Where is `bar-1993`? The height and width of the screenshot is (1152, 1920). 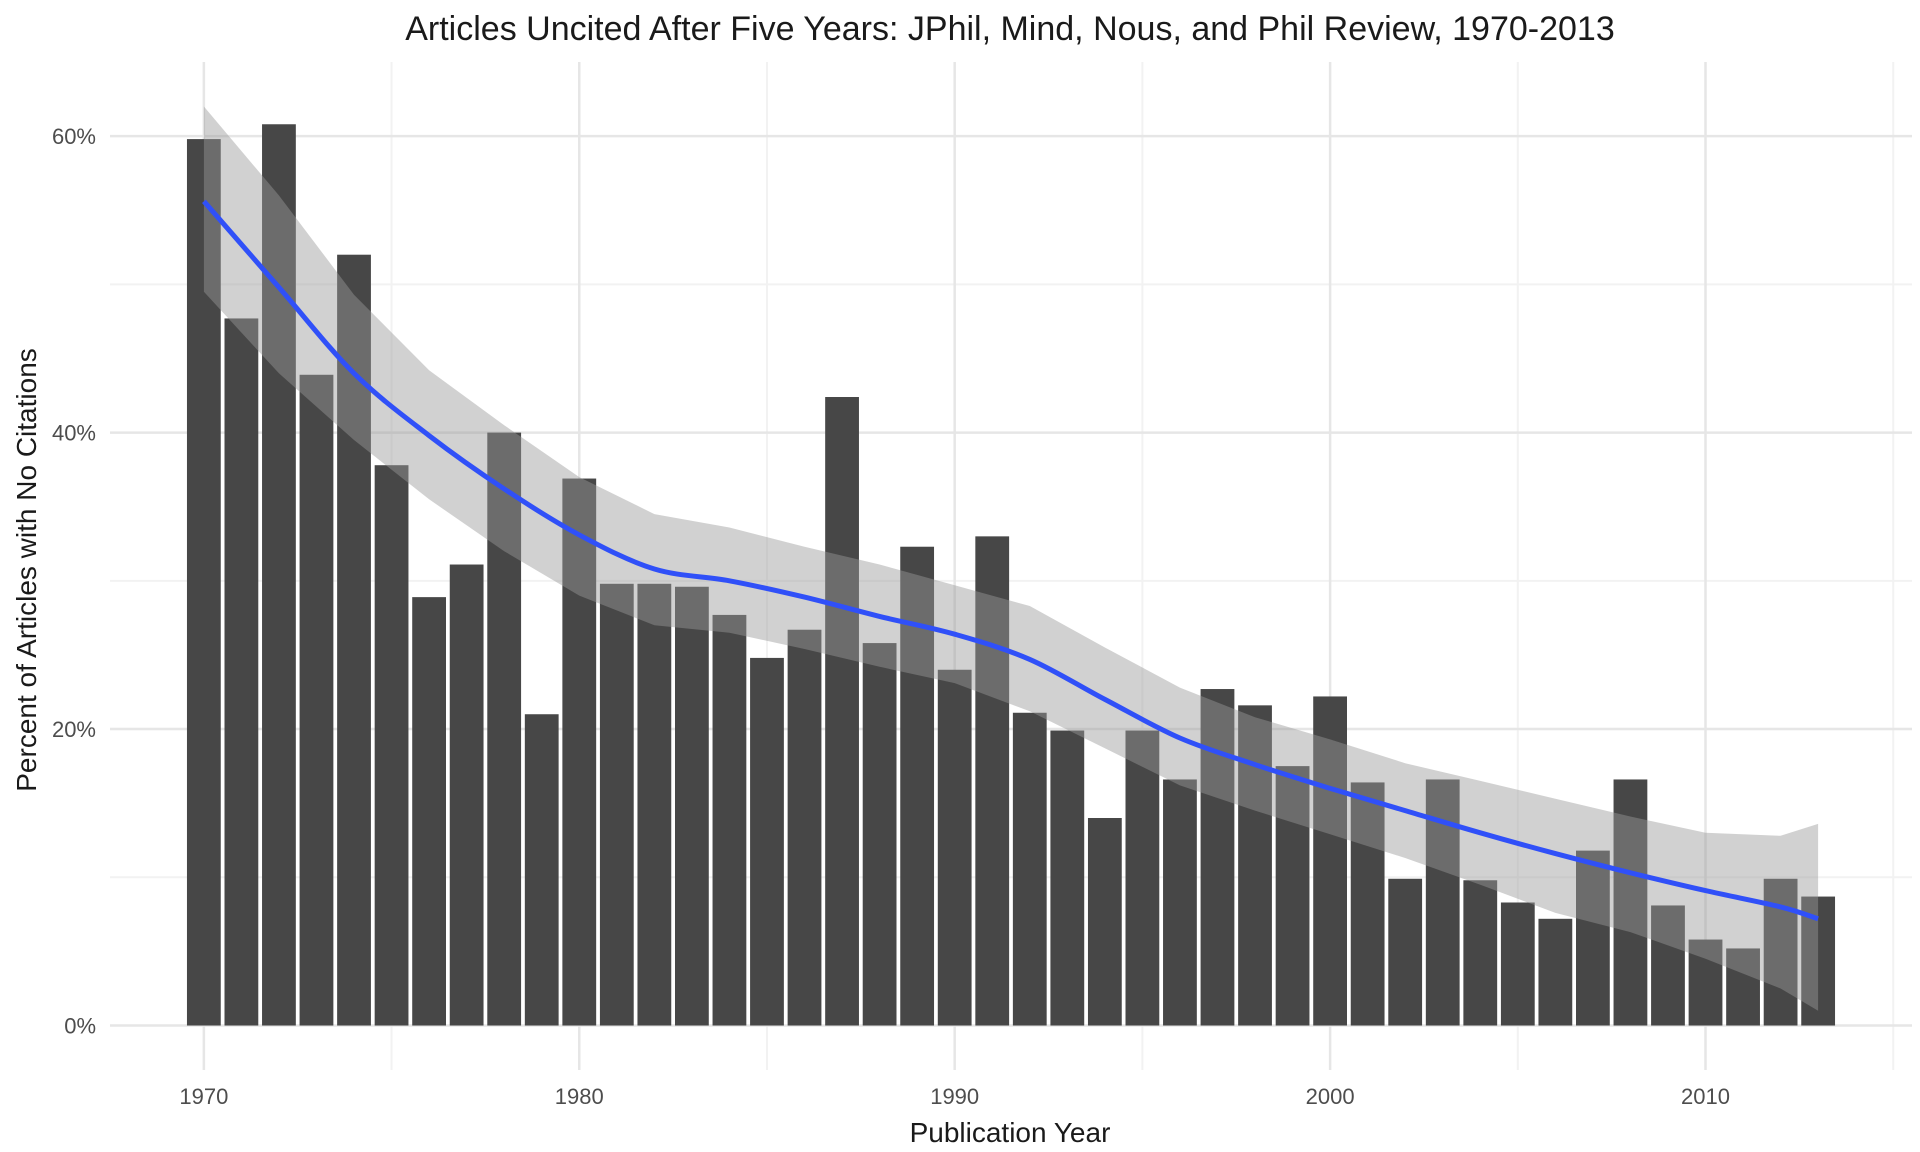 bar-1993 is located at coordinates (1067, 878).